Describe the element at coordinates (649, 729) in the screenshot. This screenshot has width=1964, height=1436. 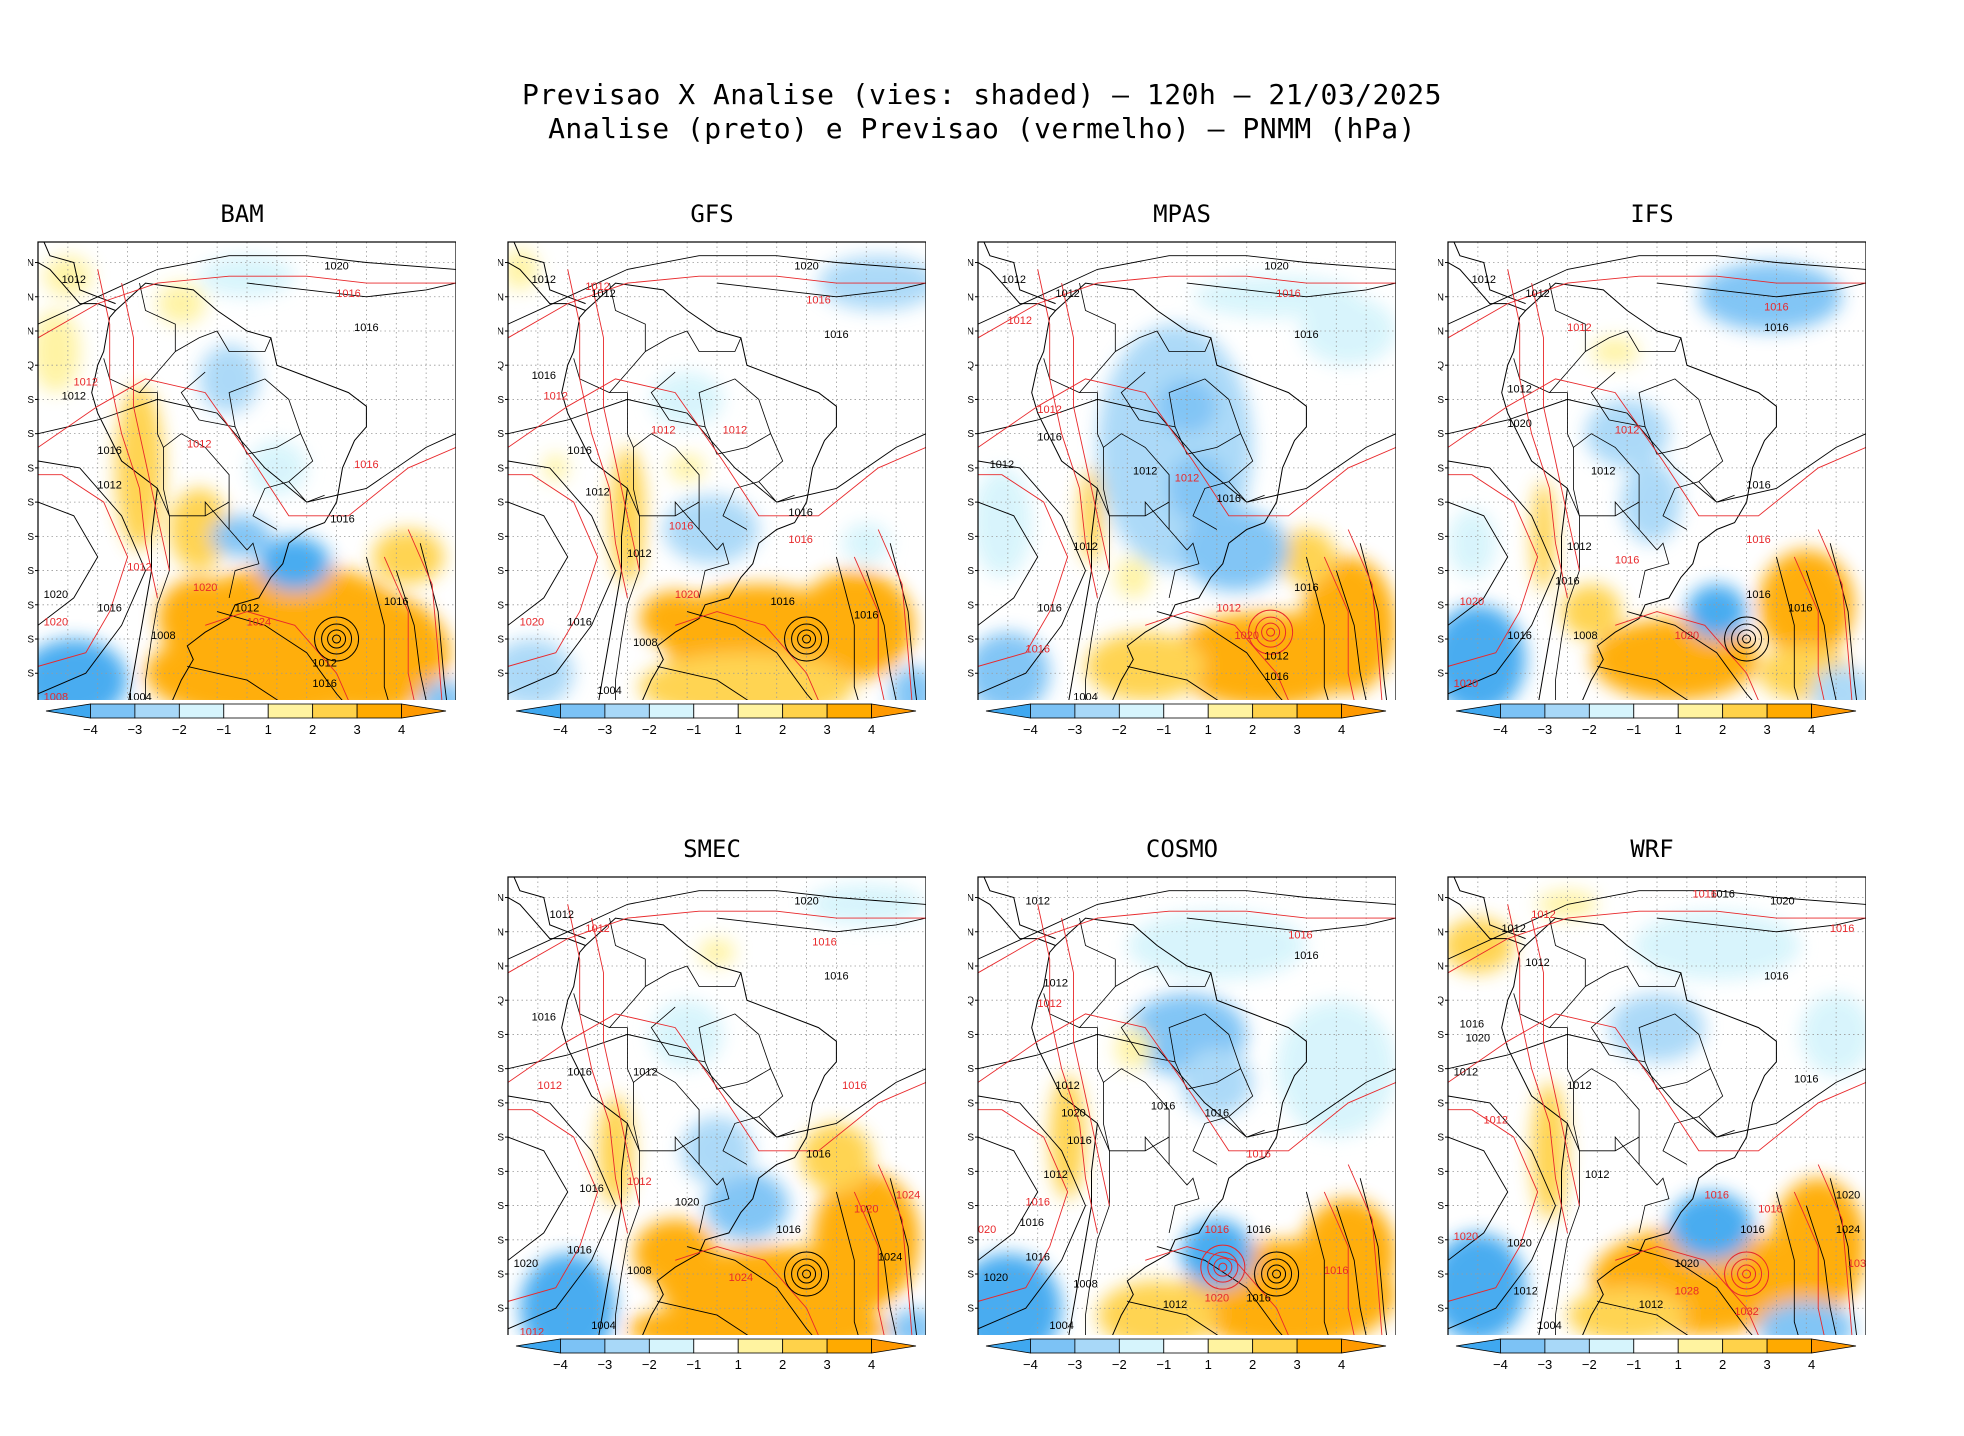
I see `colorbar-label: −2` at that location.